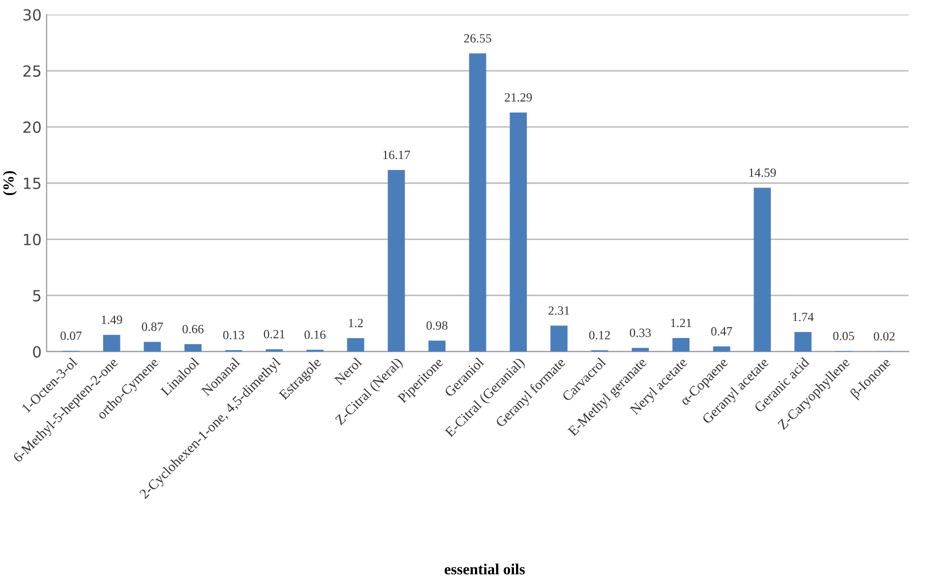  Describe the element at coordinates (518, 97) in the screenshot. I see `data-label: 21.29` at that location.